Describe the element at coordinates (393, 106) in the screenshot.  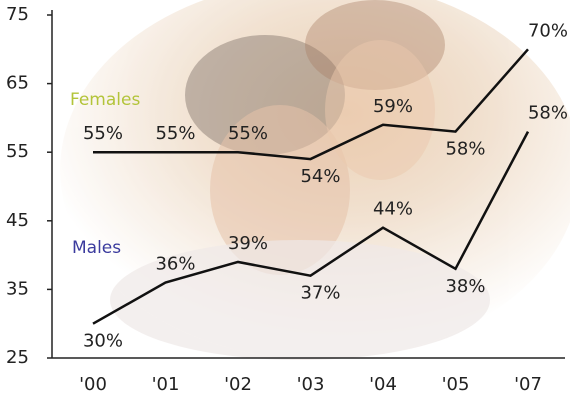
I see `data-label: 59%` at that location.